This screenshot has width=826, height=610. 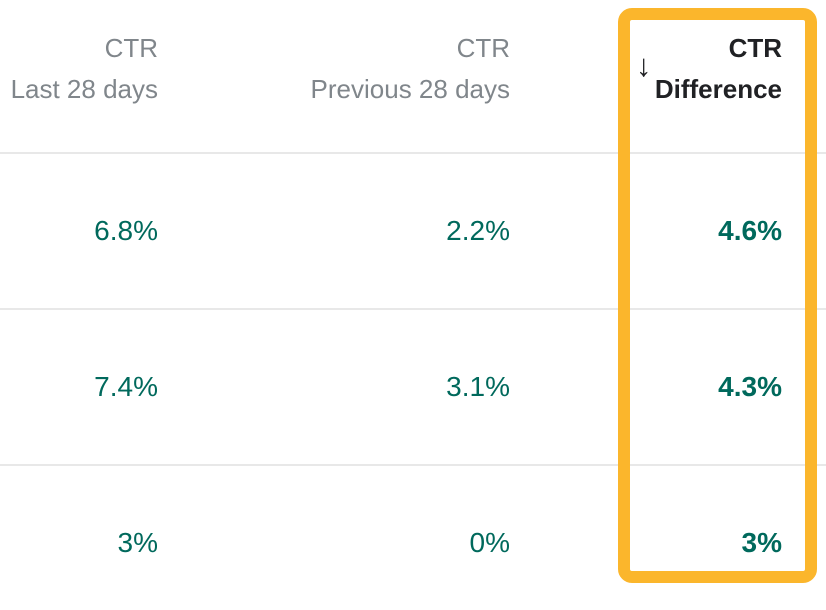 I want to click on cell-ctr-previous-28-days: 3.1%, so click(x=478, y=386).